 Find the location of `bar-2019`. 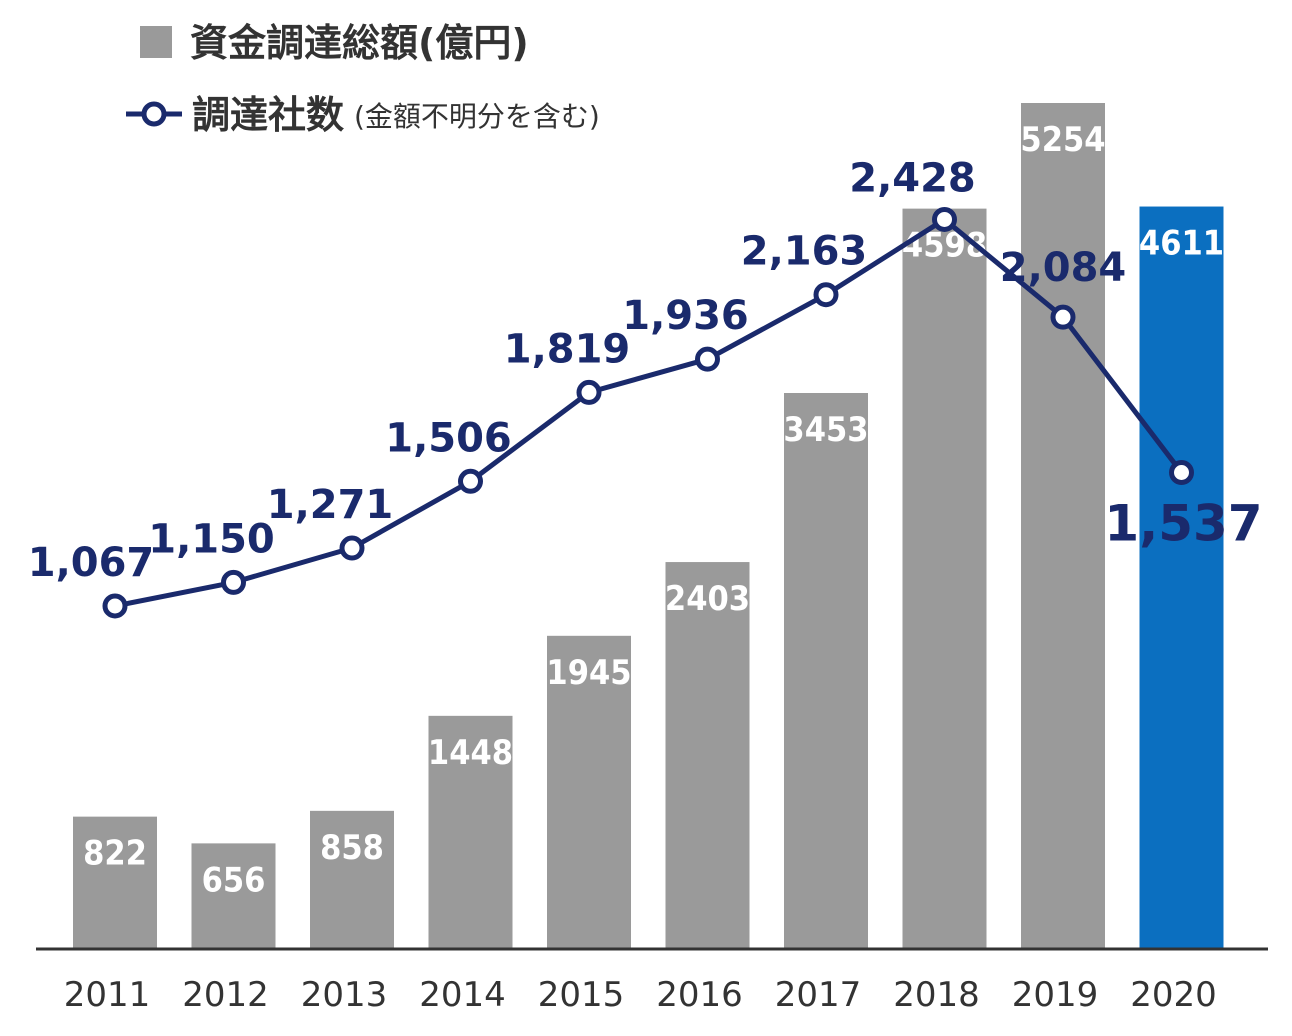

bar-2019 is located at coordinates (1063, 526).